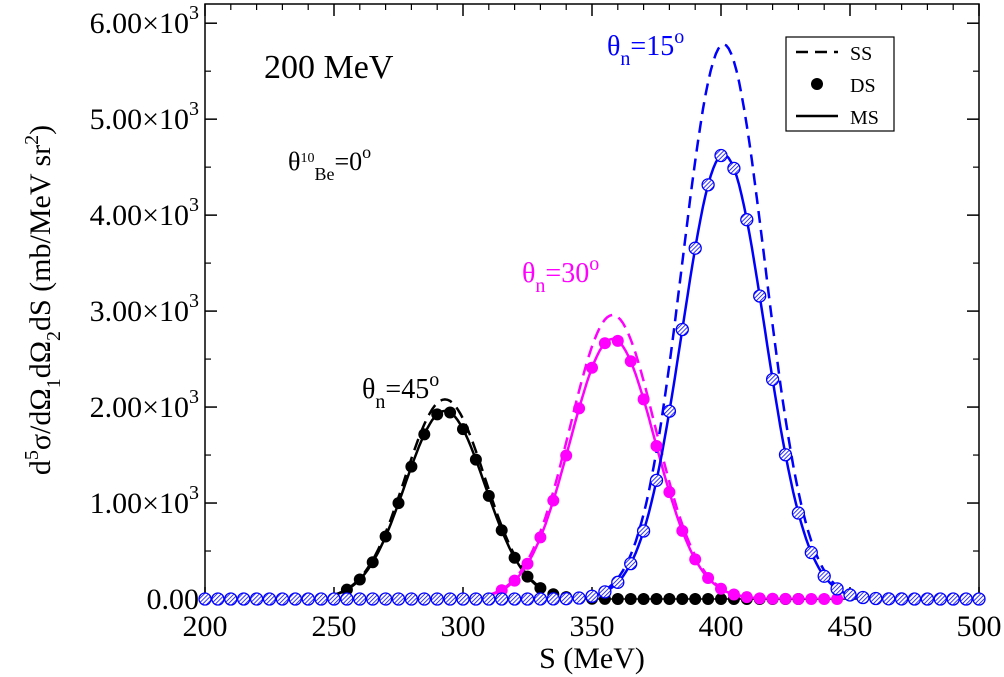 This screenshot has width=1004, height=677. Describe the element at coordinates (334, 626) in the screenshot. I see `x-tick-label: 250` at that location.